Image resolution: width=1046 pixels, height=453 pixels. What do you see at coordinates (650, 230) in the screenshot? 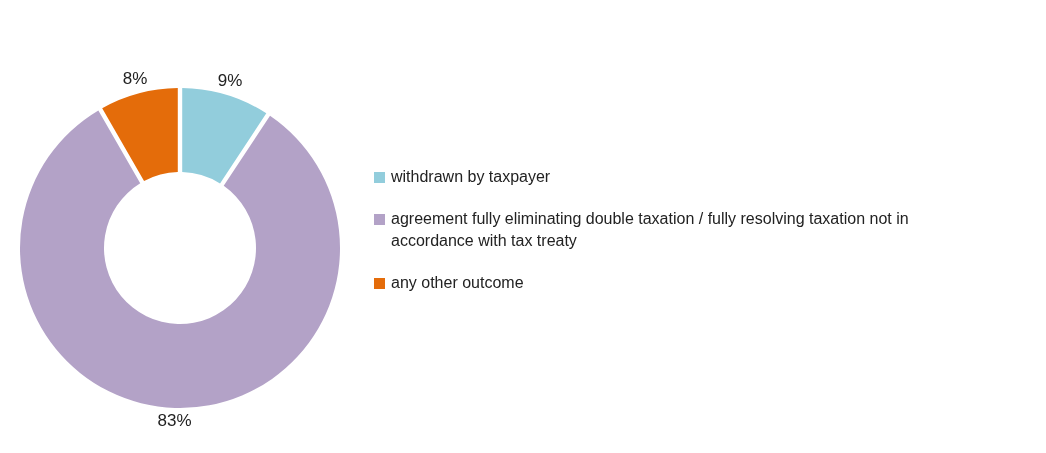
I see `legend-label: agreement fully eliminating double taxation / fully resolving taxation not in accordance with tax treaty` at bounding box center [650, 230].